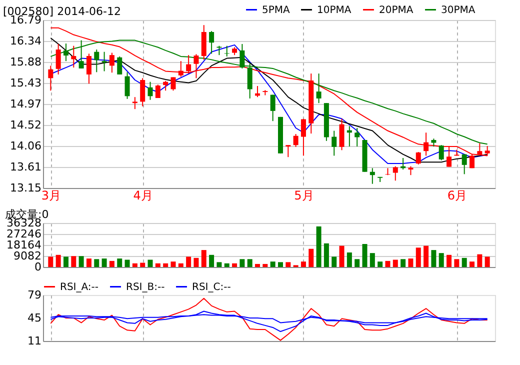 Image resolution: width=520 pixels, height=365 pixels. Describe the element at coordinates (51, 195) in the screenshot. I see `x-tick-label: 3月` at that location.